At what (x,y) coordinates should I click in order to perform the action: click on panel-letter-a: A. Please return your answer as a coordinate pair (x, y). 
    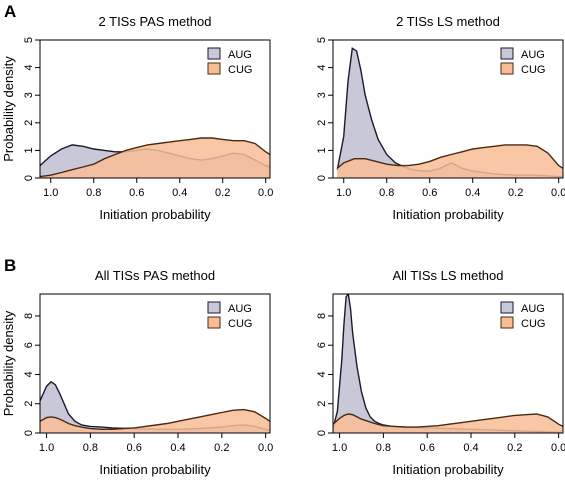
    Looking at the image, I should click on (10, 11).